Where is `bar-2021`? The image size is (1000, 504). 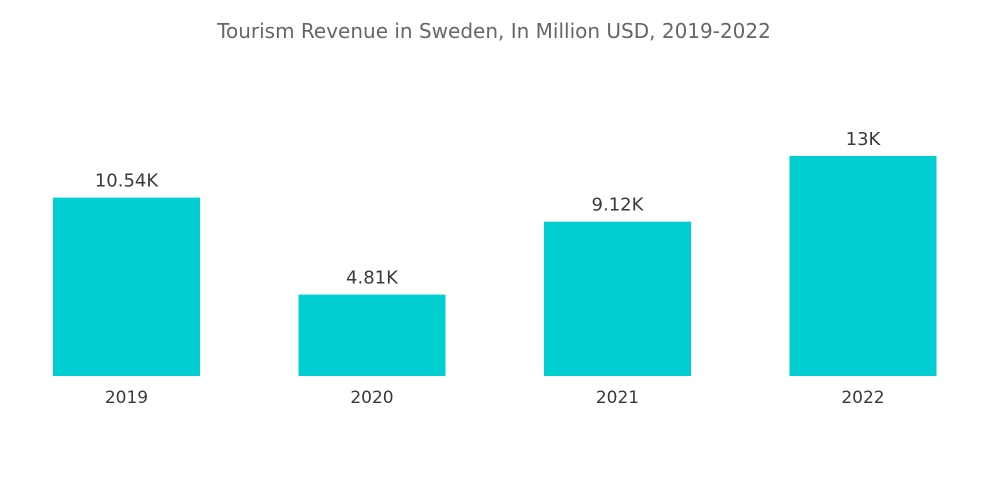
bar-2021 is located at coordinates (617, 298).